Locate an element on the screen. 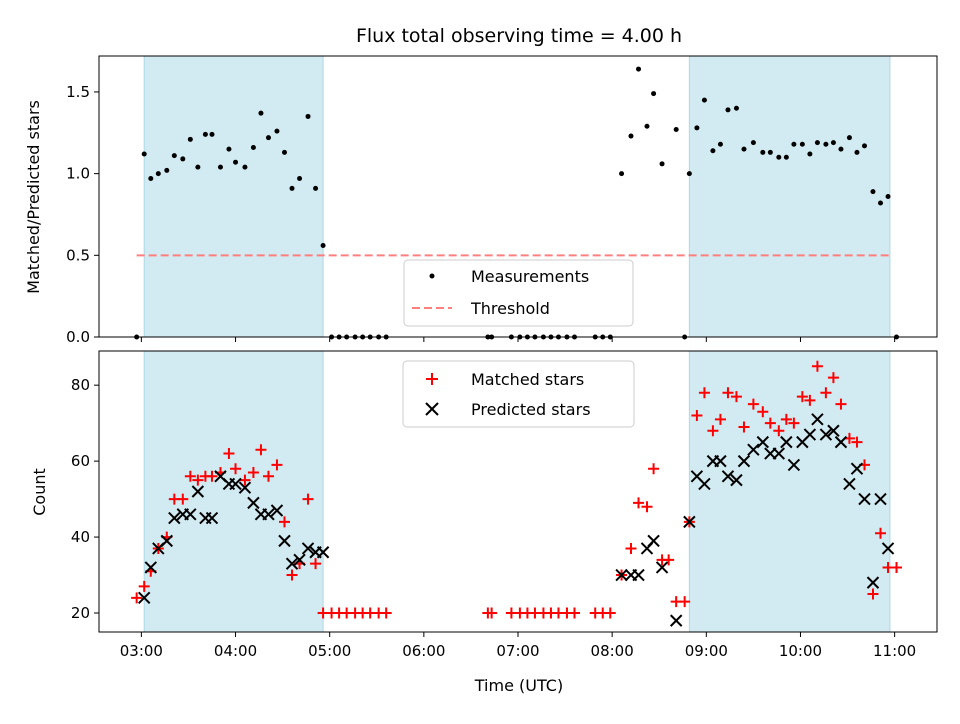 Image resolution: width=960 pixels, height=724 pixels. chart-title: Flux total observing time = 4.00 h is located at coordinates (519, 36).